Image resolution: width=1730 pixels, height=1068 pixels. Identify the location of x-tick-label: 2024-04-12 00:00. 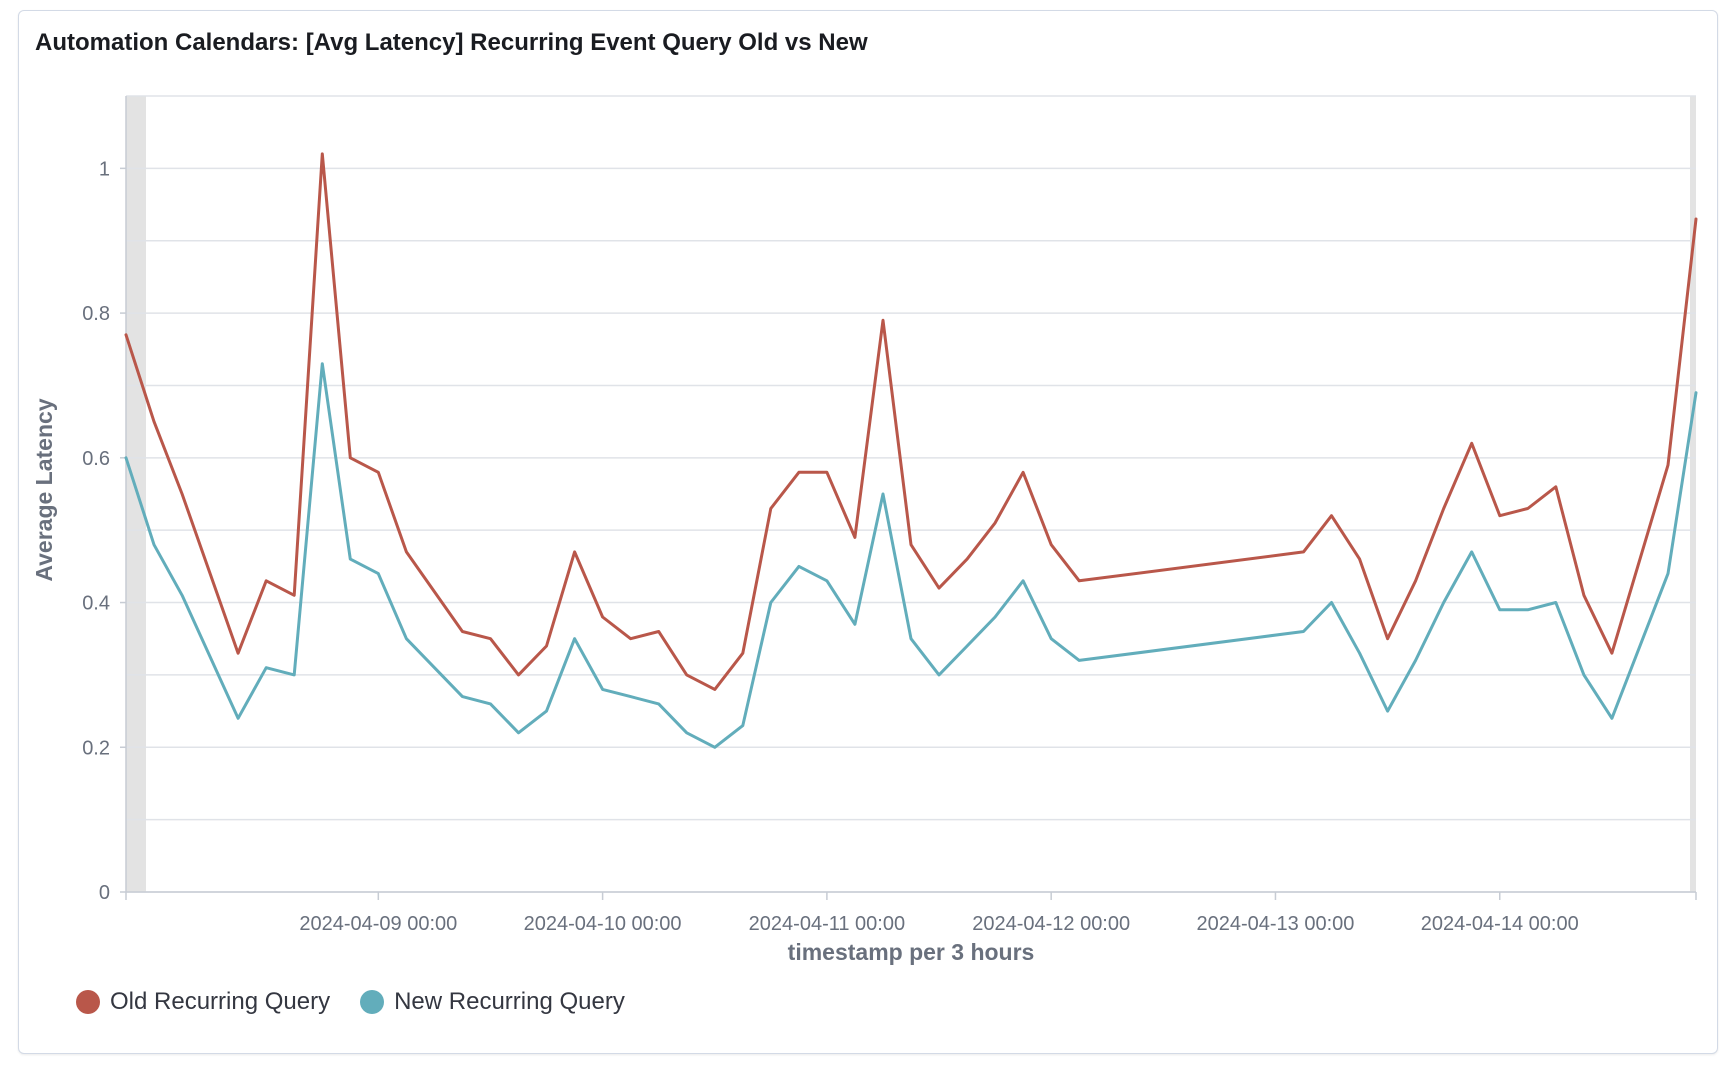
(1051, 924).